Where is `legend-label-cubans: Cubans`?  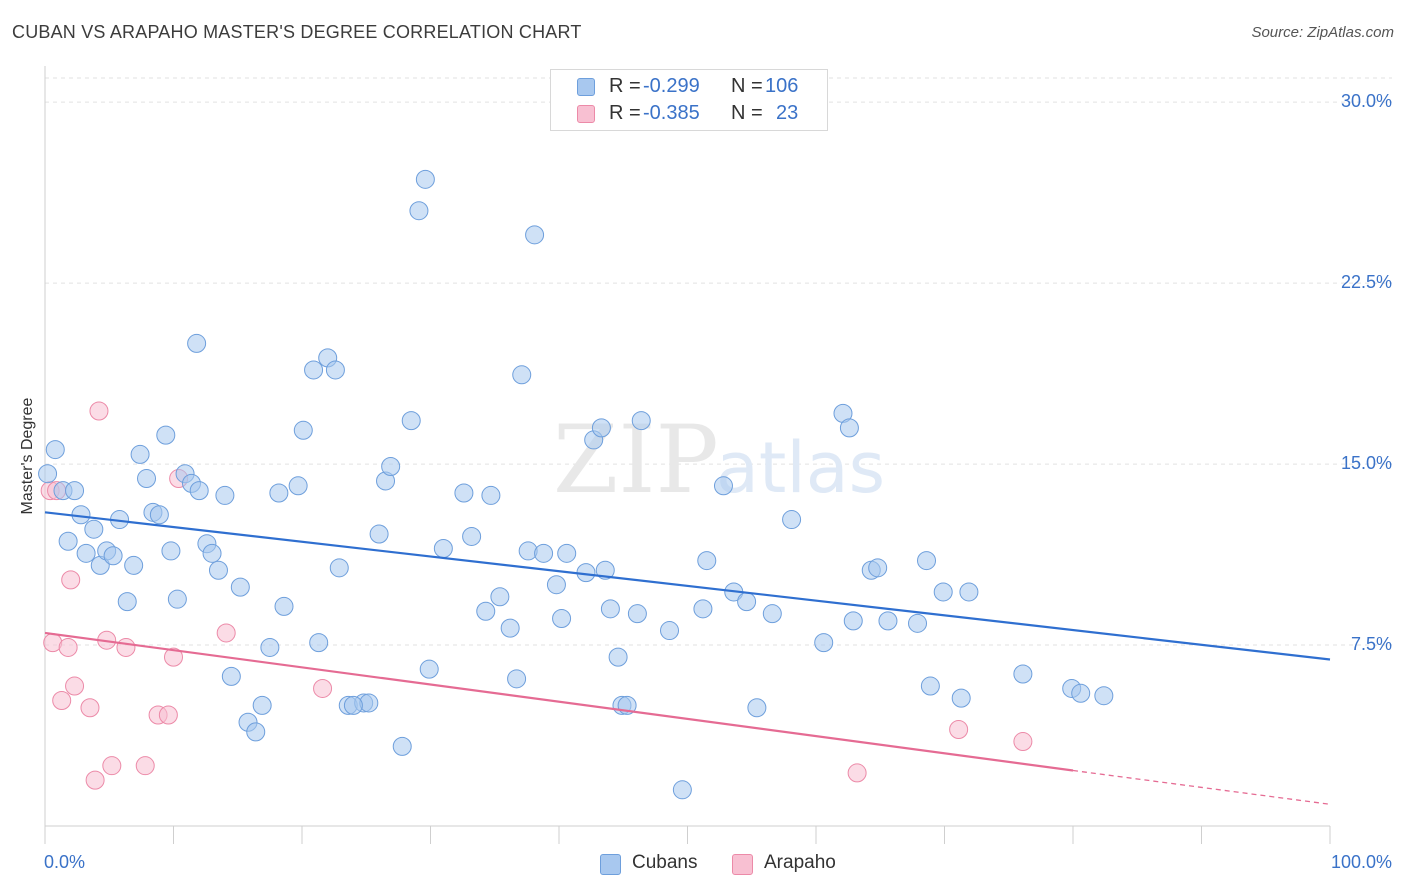 legend-label-cubans: Cubans is located at coordinates (665, 862).